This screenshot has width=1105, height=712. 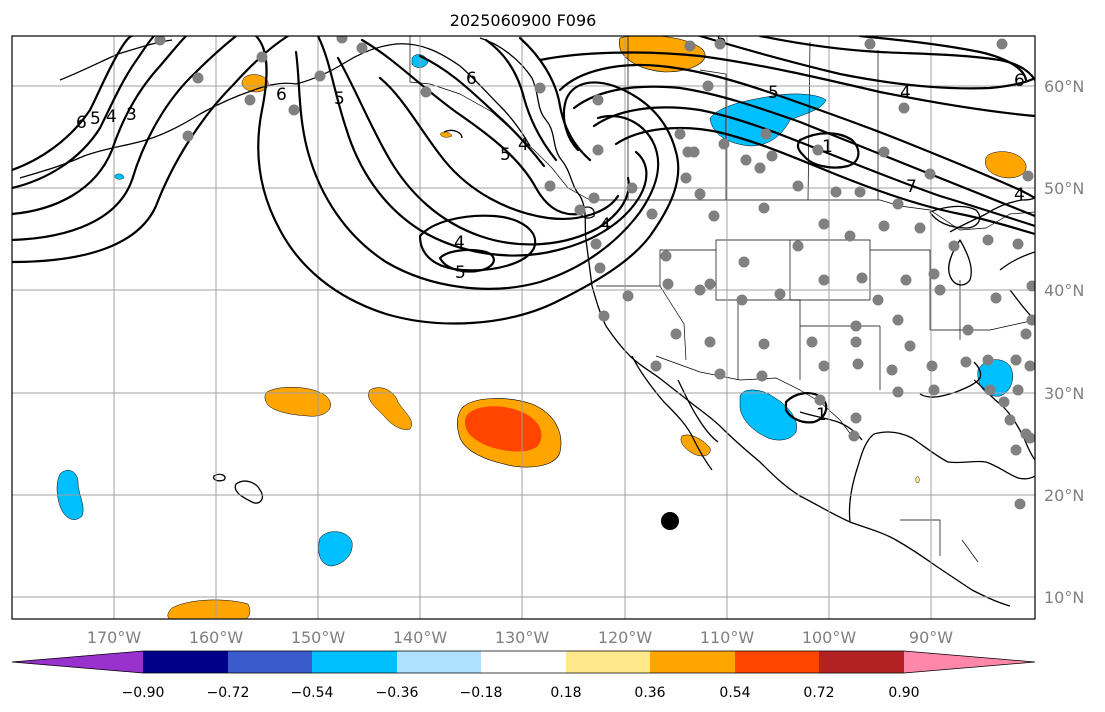 I want to click on lon-label: 120°W, so click(x=625, y=637).